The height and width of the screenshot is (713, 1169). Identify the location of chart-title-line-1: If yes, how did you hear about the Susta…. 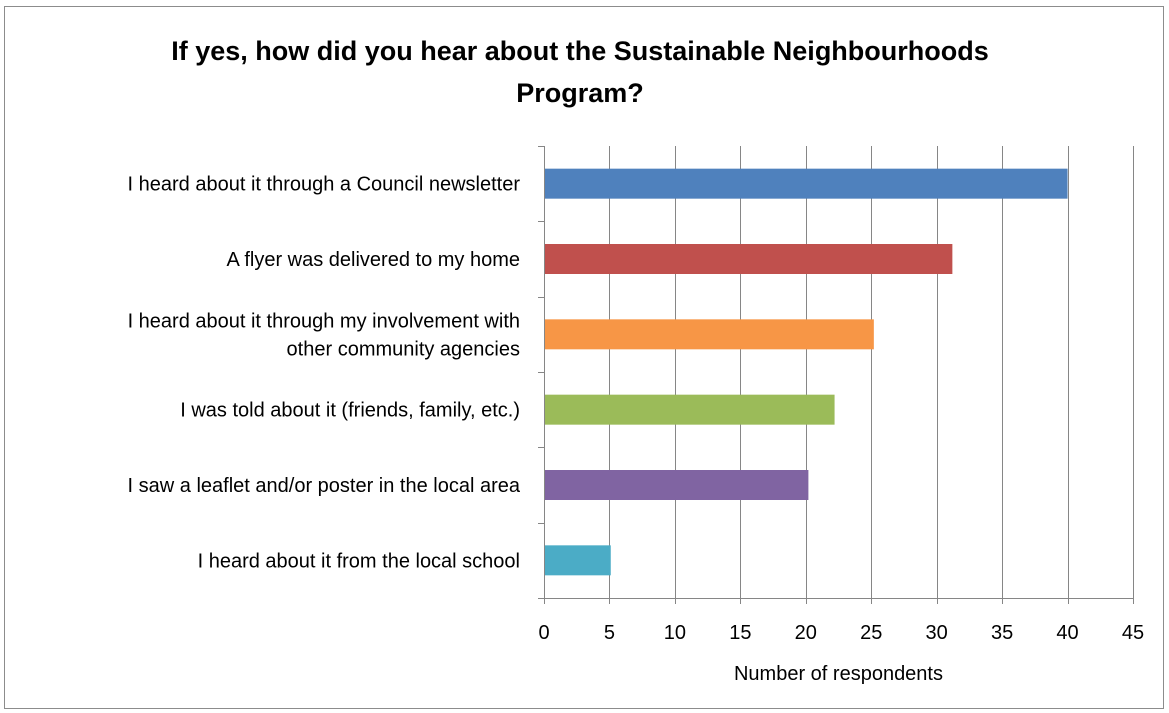
(580, 51).